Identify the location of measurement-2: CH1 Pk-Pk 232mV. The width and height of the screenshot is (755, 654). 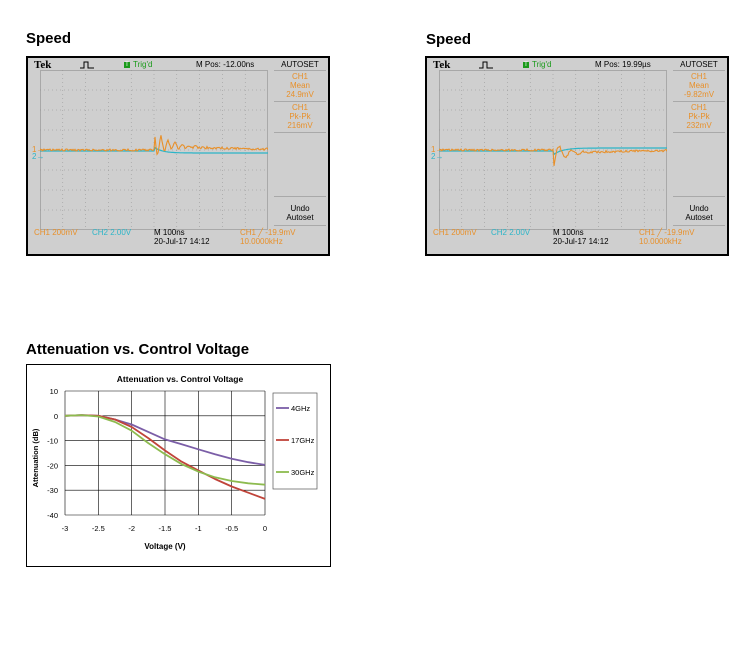
(699, 116).